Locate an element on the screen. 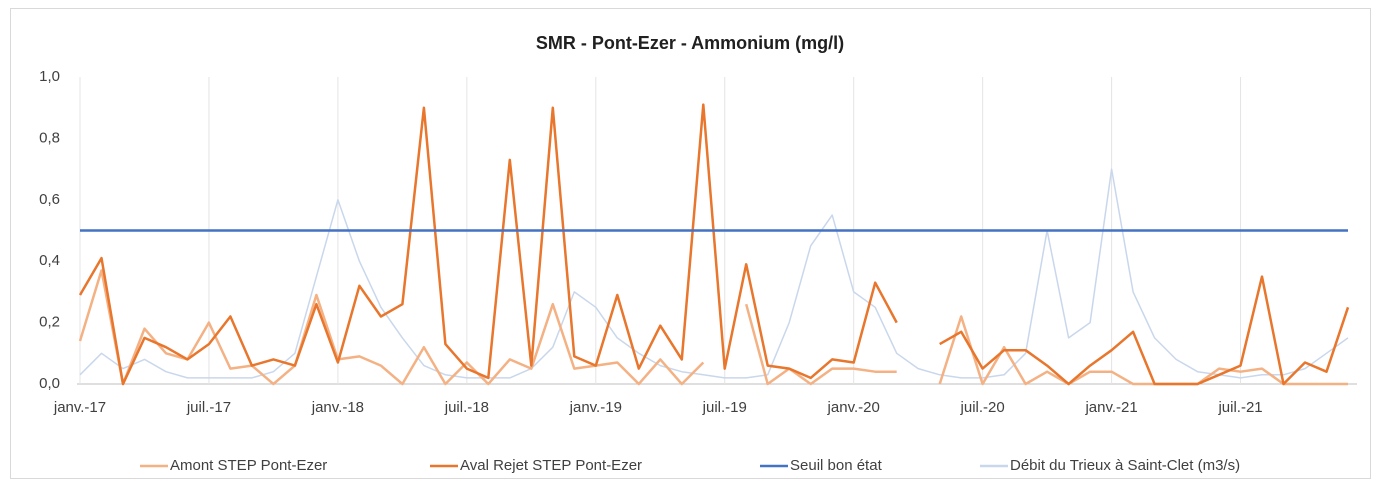 The image size is (1379, 484). y-tick-label: 0,8 is located at coordinates (49, 137).